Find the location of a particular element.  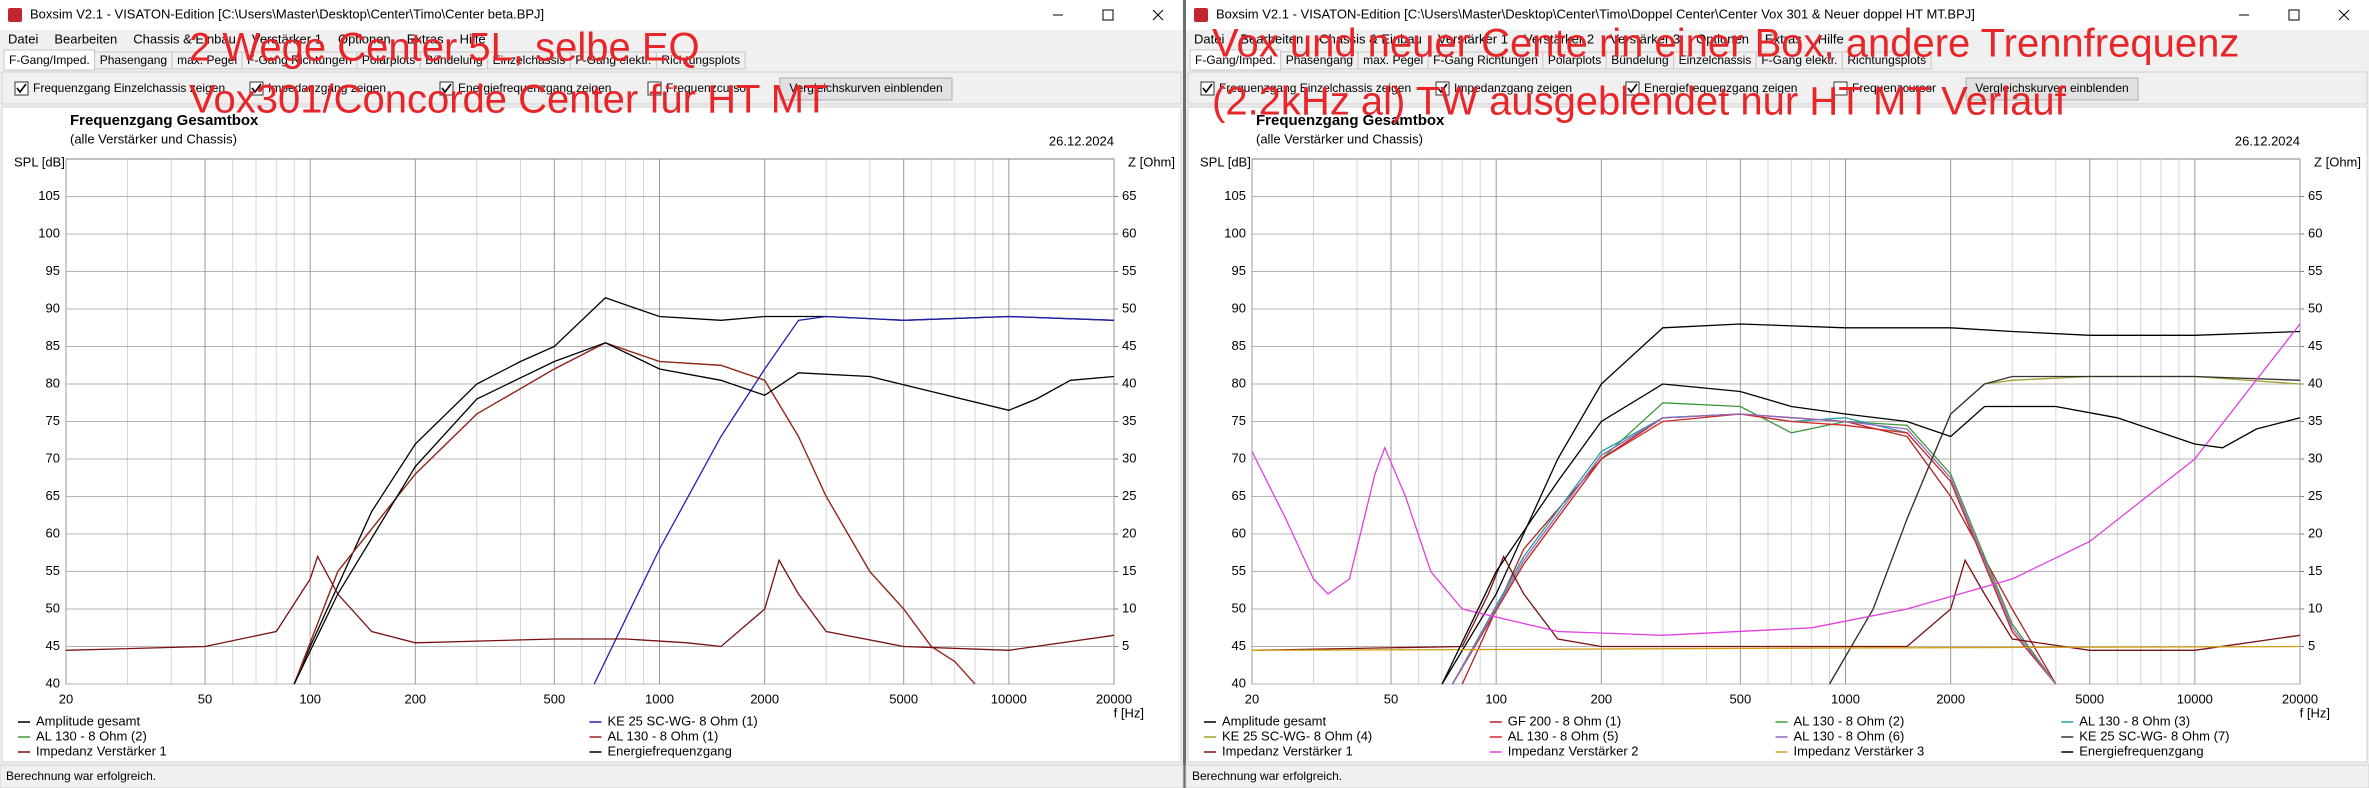

x-tick-label: 200 is located at coordinates (415, 698).